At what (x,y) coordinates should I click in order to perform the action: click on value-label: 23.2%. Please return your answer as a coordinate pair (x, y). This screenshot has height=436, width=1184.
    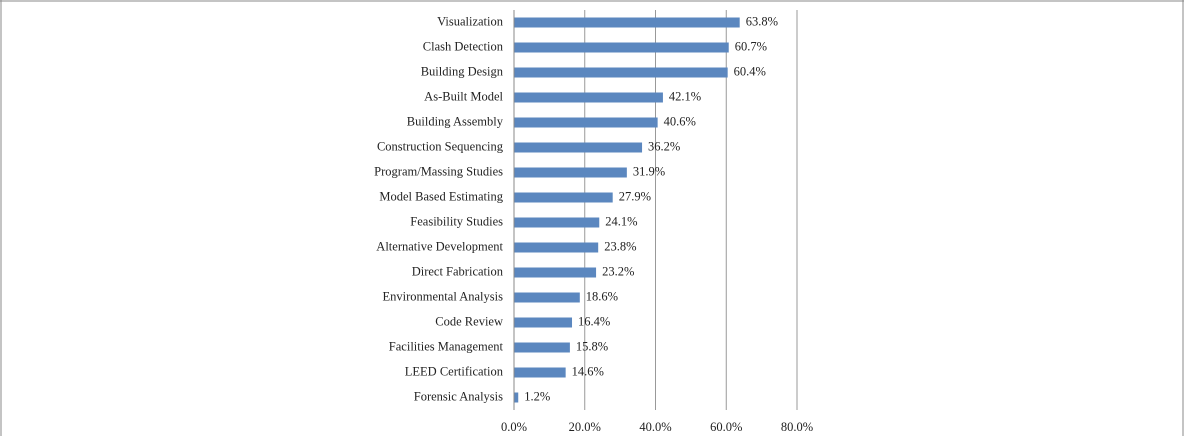
    Looking at the image, I should click on (618, 271).